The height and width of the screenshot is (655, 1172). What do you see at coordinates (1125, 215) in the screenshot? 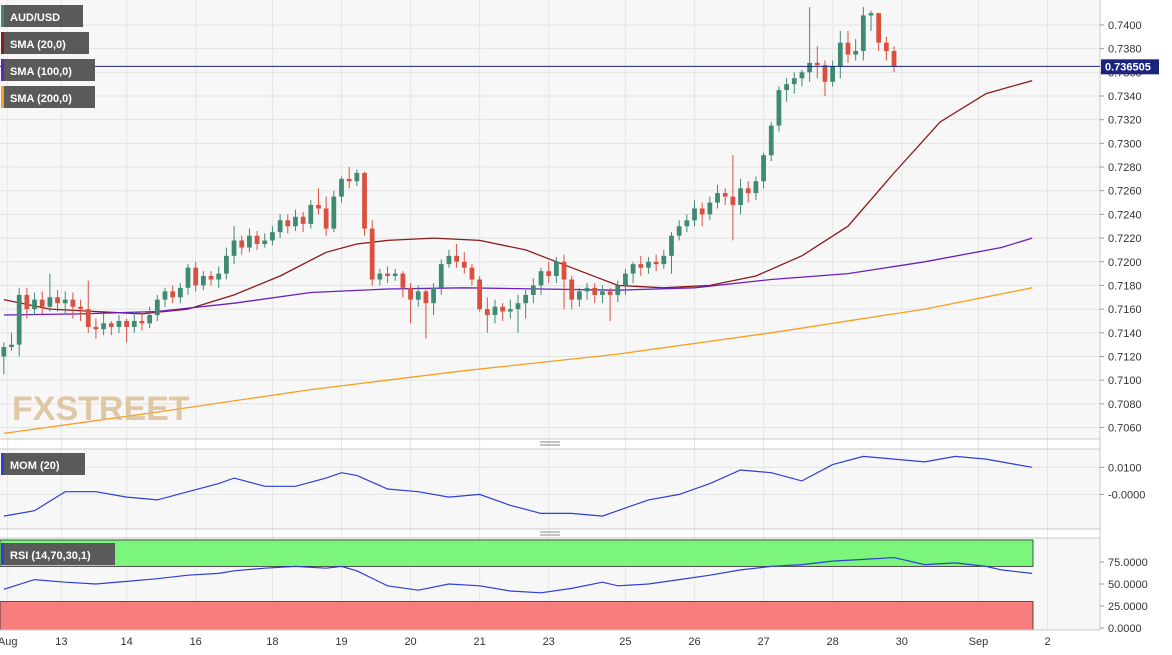
I see `price-tick-label: 0.7240` at bounding box center [1125, 215].